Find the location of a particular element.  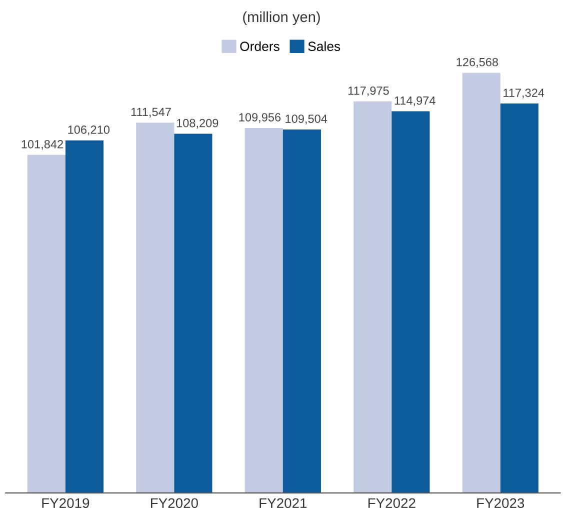

data-label: 108,209 is located at coordinates (197, 123).